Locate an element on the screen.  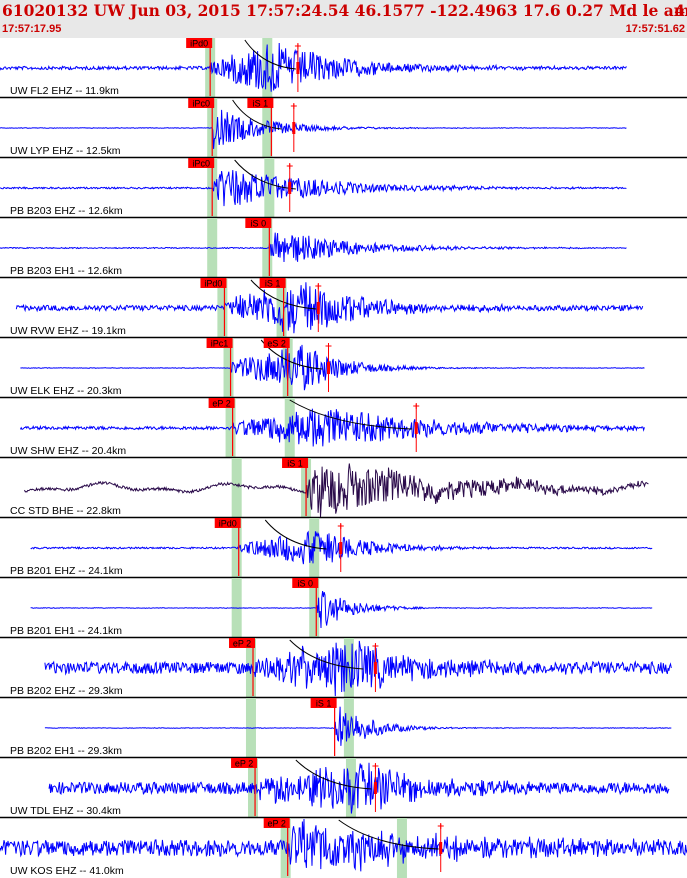
page-number: 4 is located at coordinates (679, 10).